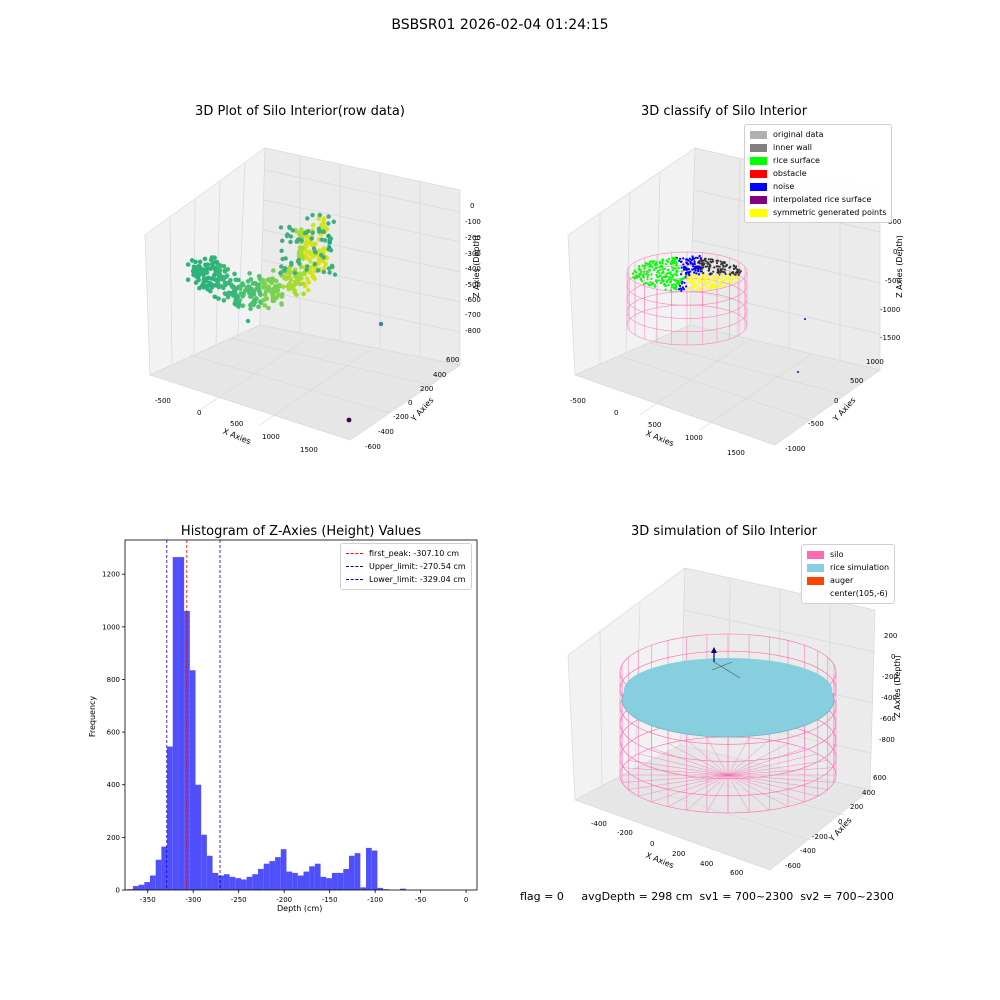 The height and width of the screenshot is (1000, 1000). Describe the element at coordinates (796, 160) in the screenshot. I see `legend-label: rice surface` at that location.